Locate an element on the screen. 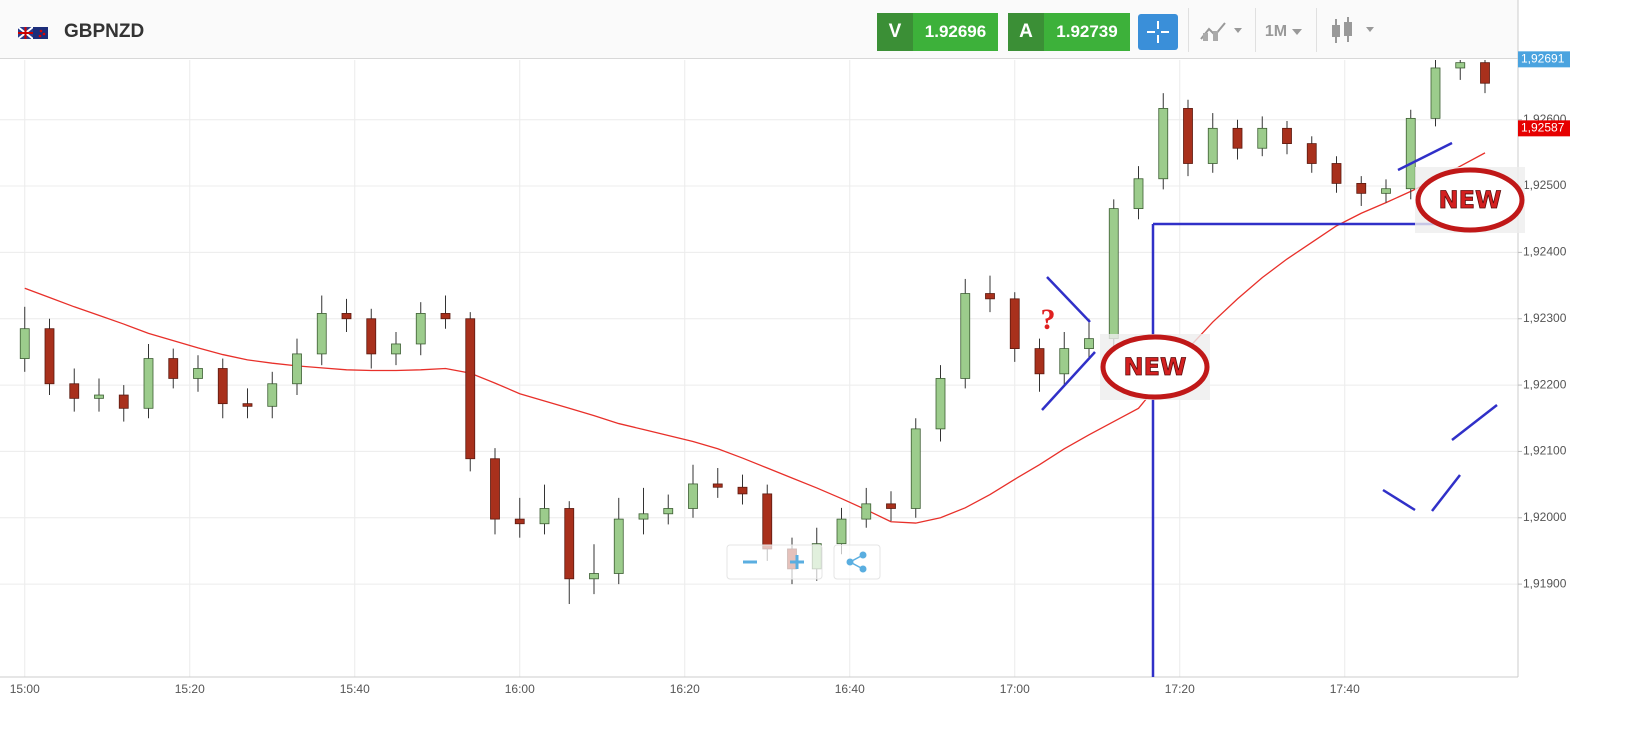 This screenshot has height=733, width=1633. buy-label: A is located at coordinates (1026, 32).